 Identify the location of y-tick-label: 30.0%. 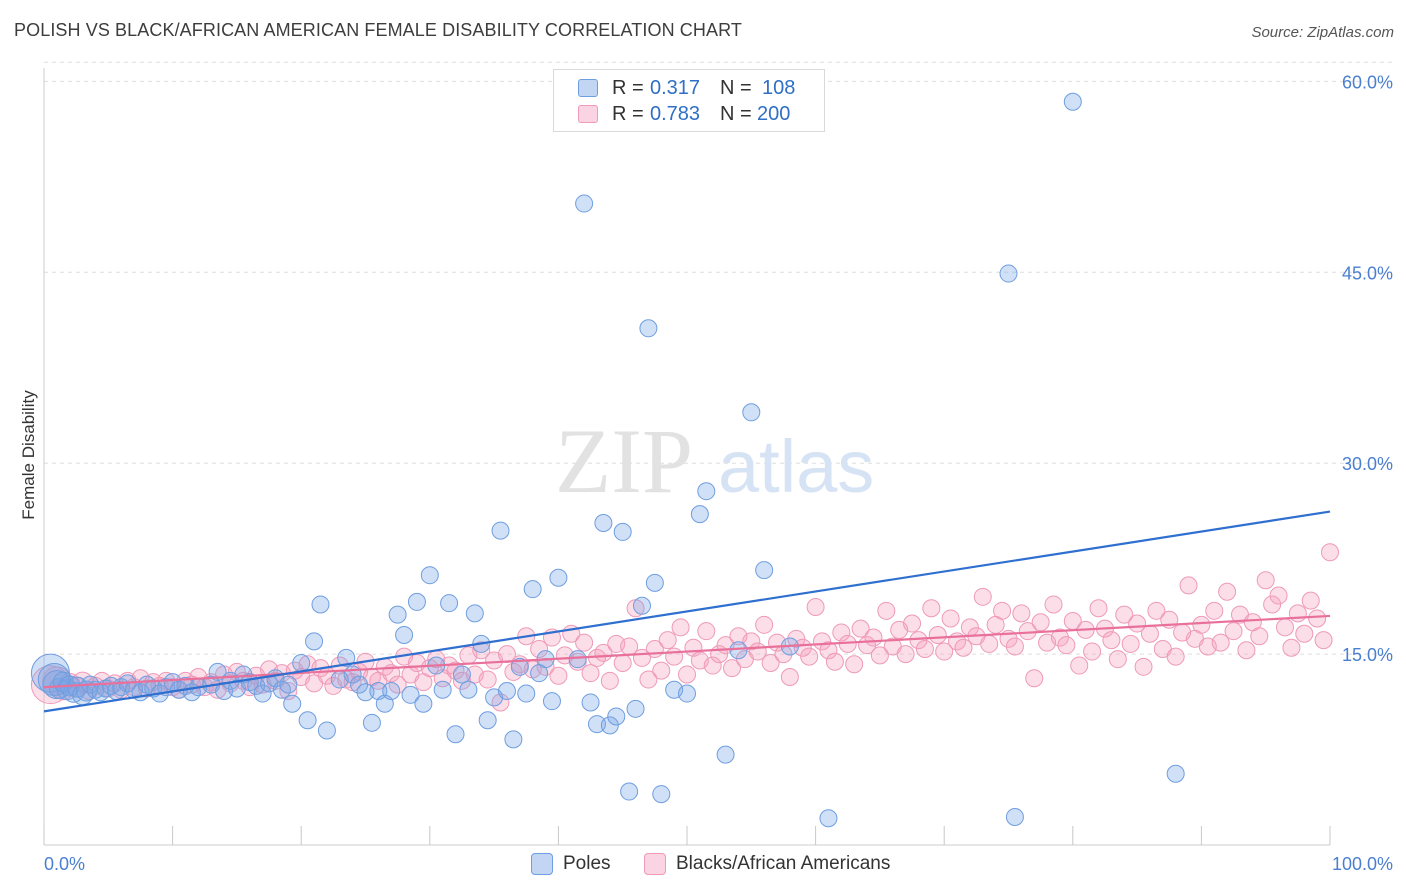
(1367, 464).